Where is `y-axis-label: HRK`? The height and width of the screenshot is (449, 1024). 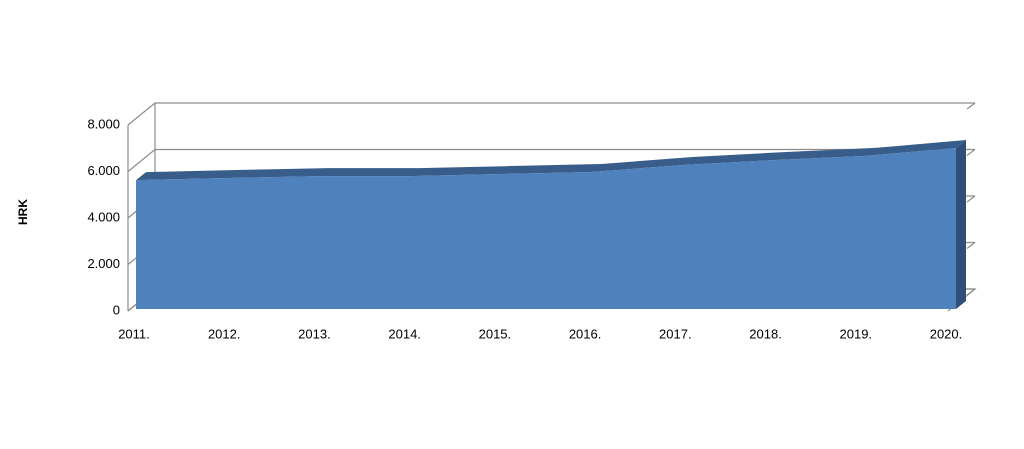
y-axis-label: HRK is located at coordinates (23, 212).